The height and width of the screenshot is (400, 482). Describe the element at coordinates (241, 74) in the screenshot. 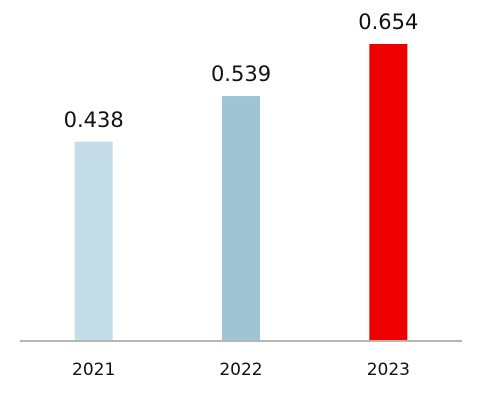

I see `value-label: 0.539` at that location.